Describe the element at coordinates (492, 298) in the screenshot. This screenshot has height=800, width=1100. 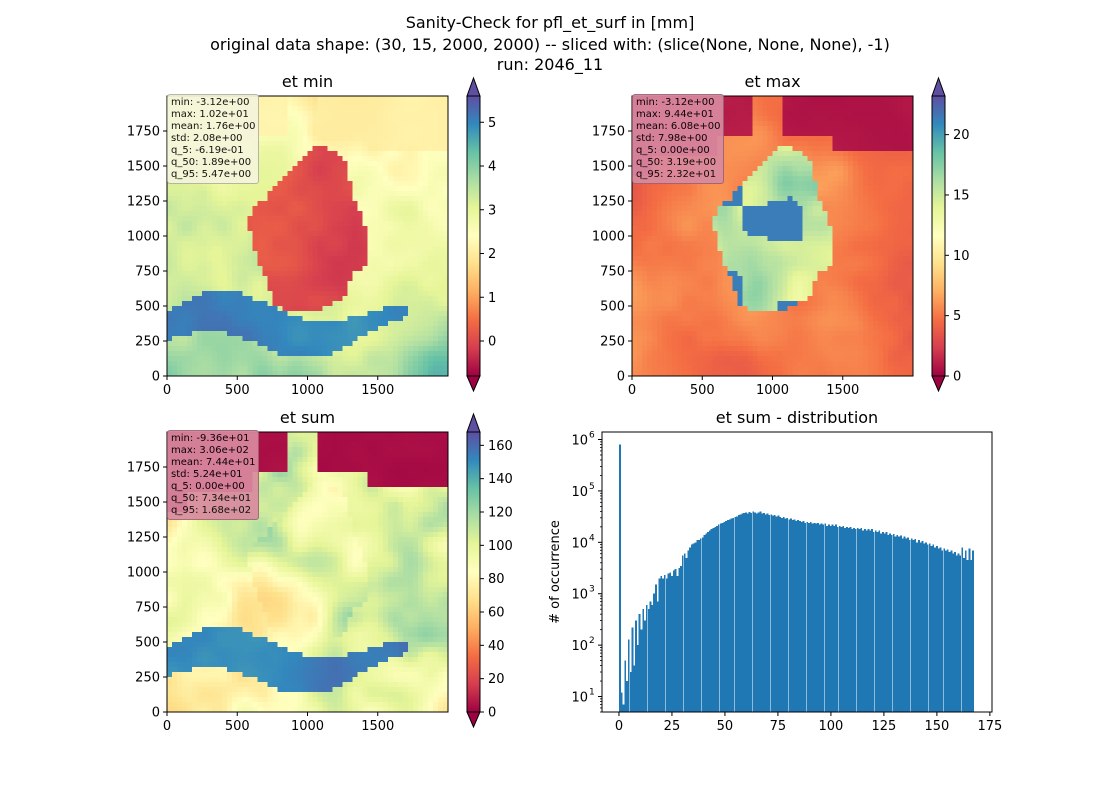
I see `colorbar-tick-label: 1` at that location.